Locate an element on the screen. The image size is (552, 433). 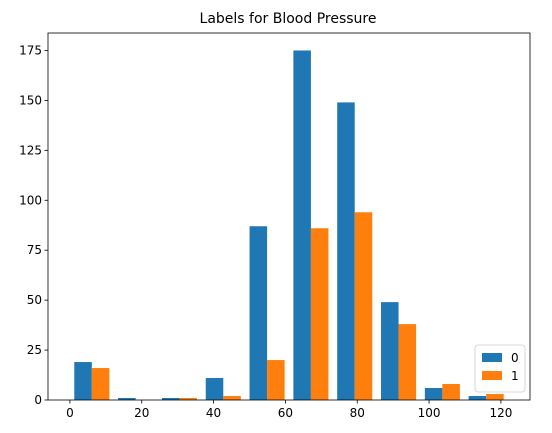
legend: 01 is located at coordinates (500, 368).